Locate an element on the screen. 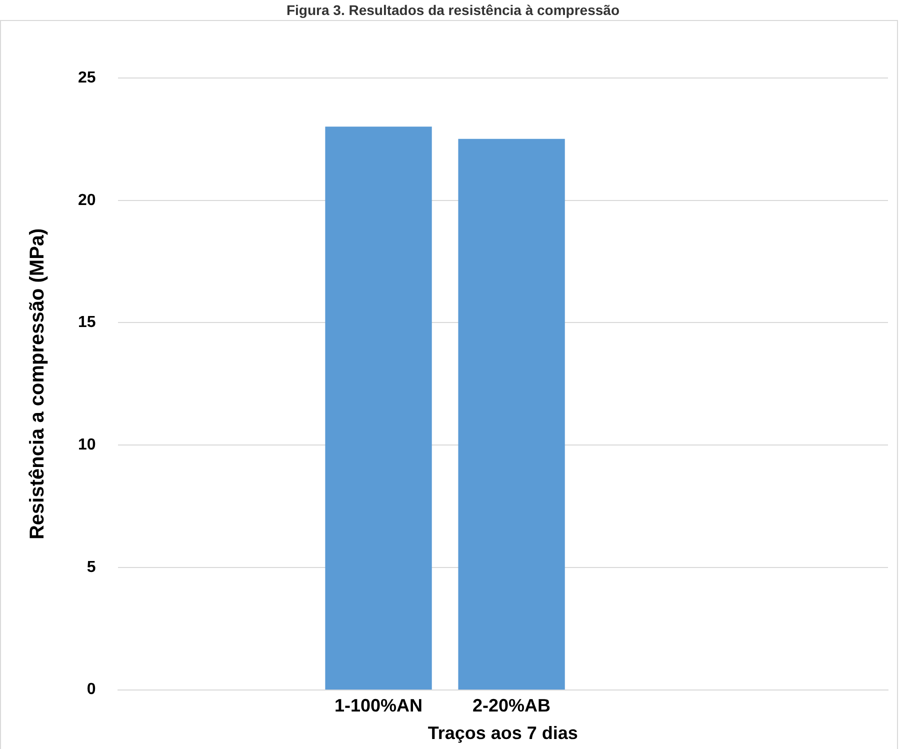 The image size is (906, 749). y-tick-label: 10 is located at coordinates (87, 445).